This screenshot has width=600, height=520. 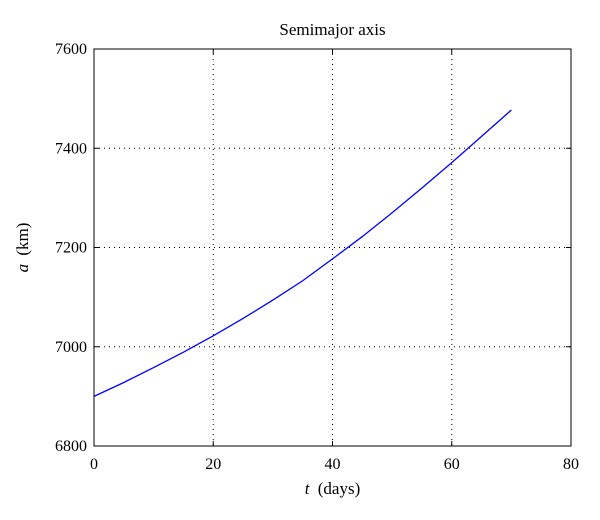 I want to click on y-tick-label: 7200, so click(x=71, y=248).